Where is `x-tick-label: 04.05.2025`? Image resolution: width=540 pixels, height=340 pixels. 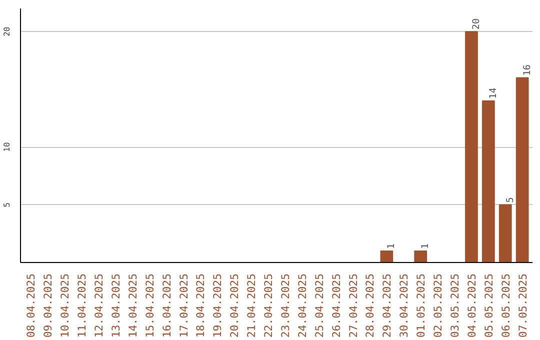 x-tick-label: 04.05.2025 is located at coordinates (471, 306).